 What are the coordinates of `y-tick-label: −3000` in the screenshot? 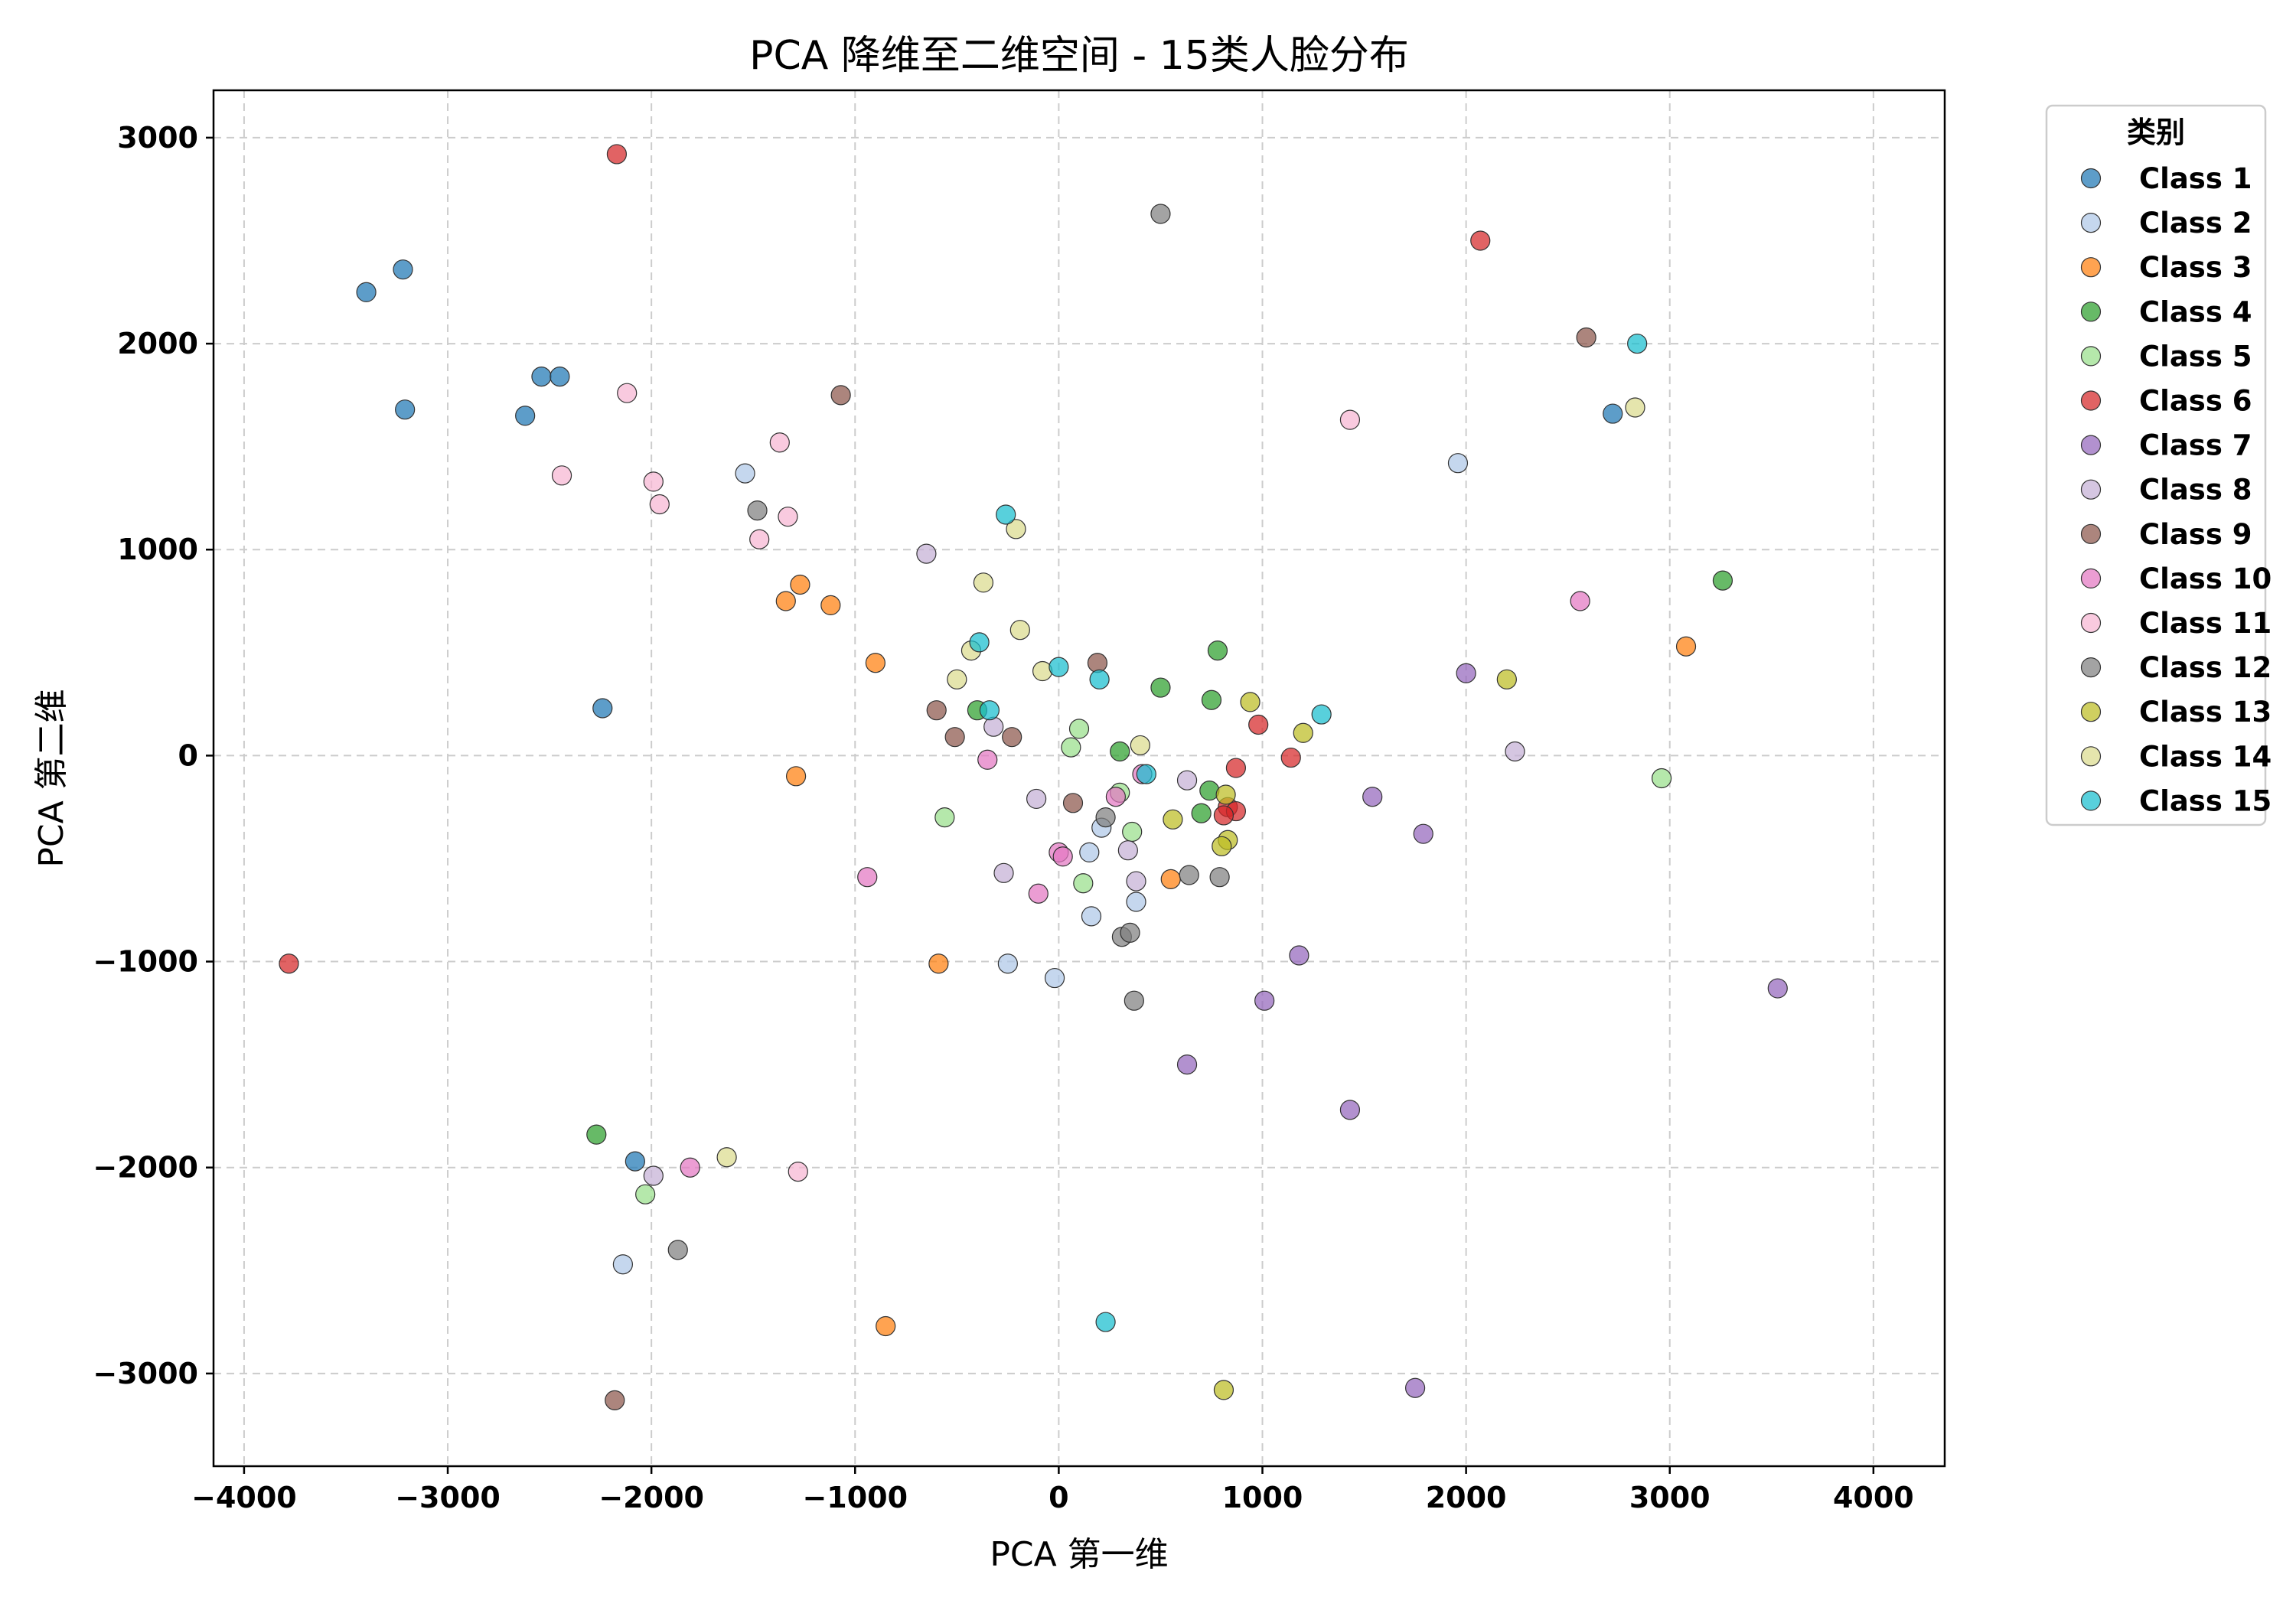 It's located at (145, 1373).